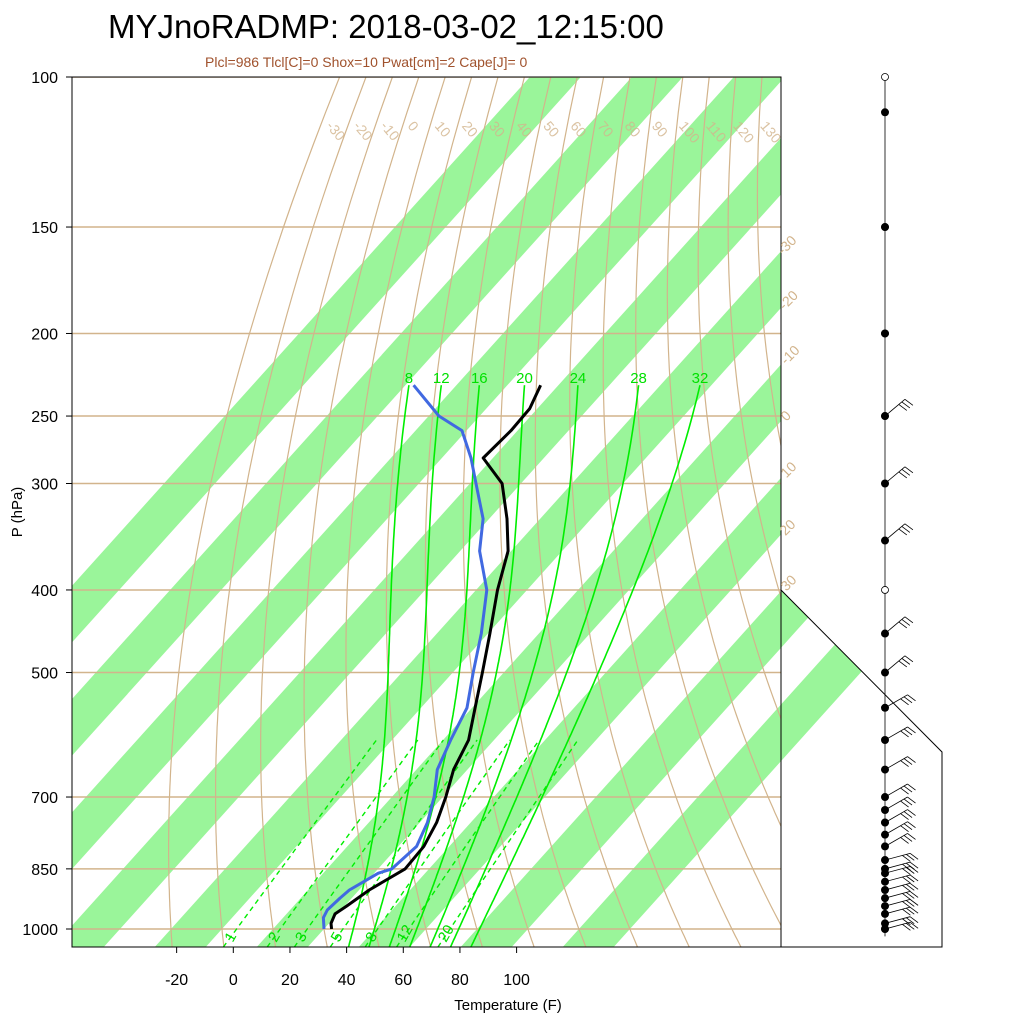 The height and width of the screenshot is (1024, 1024). I want to click on moist-adiabat-label: 24, so click(578, 378).